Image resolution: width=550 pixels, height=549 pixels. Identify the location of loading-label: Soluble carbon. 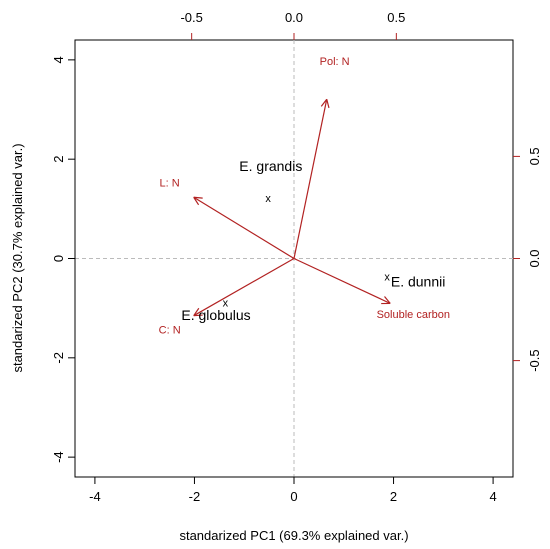
(413, 315).